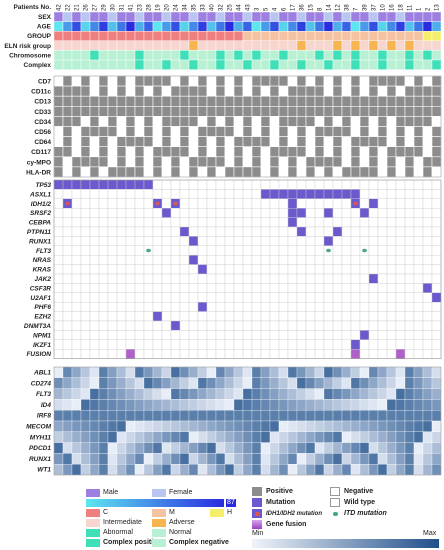  Describe the element at coordinates (366, 7) in the screenshot. I see `patient-id: 39` at that location.